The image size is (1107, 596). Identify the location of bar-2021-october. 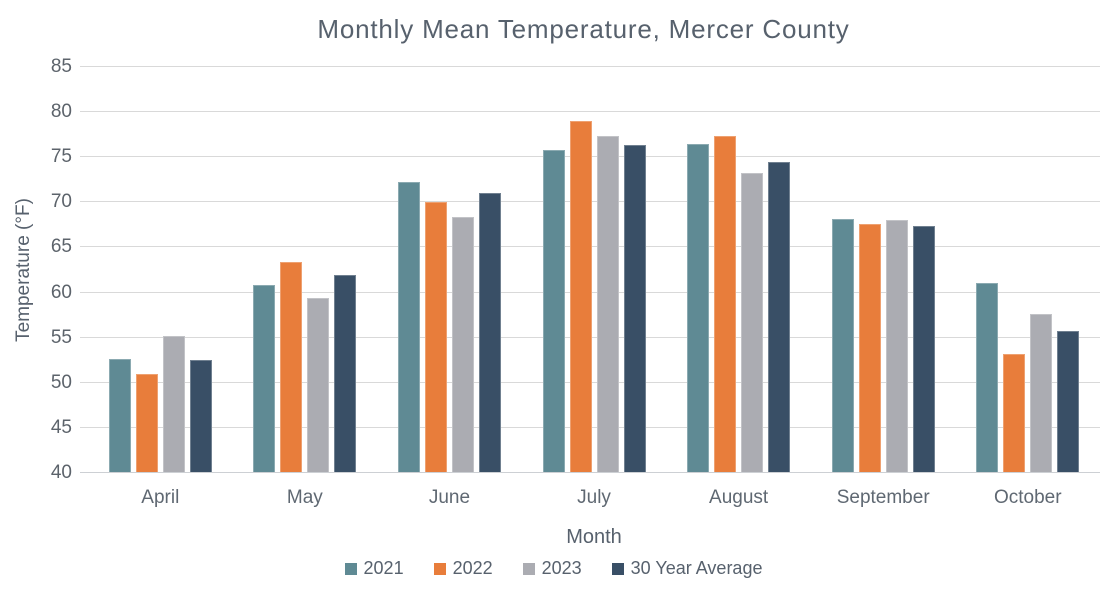
(987, 377).